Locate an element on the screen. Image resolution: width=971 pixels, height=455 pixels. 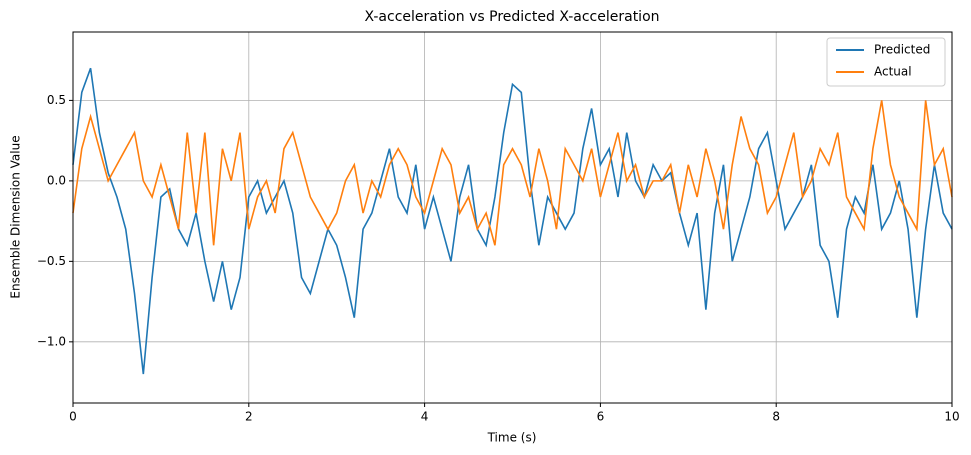
x-tick-label: 0 is located at coordinates (73, 417).